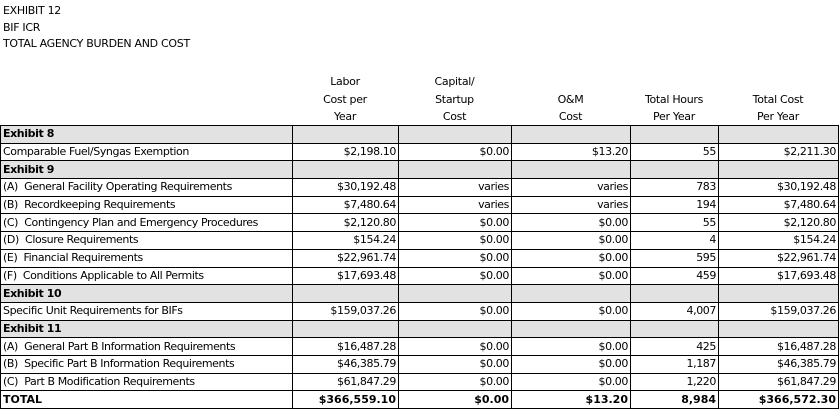 The height and width of the screenshot is (409, 840). I want to click on row-label: (D) Closure Requirements, so click(146, 240).